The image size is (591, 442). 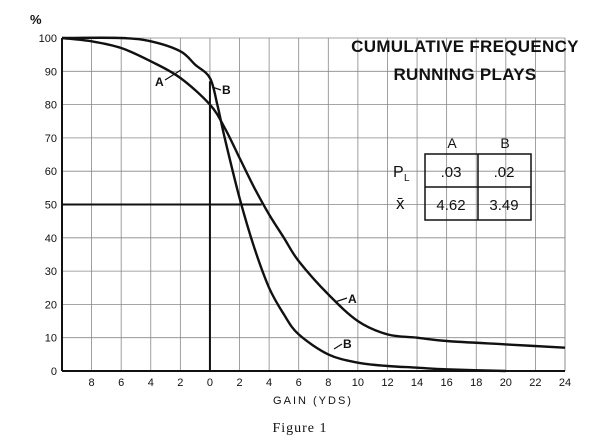 I want to click on label-b-upper: B, so click(x=226, y=90).